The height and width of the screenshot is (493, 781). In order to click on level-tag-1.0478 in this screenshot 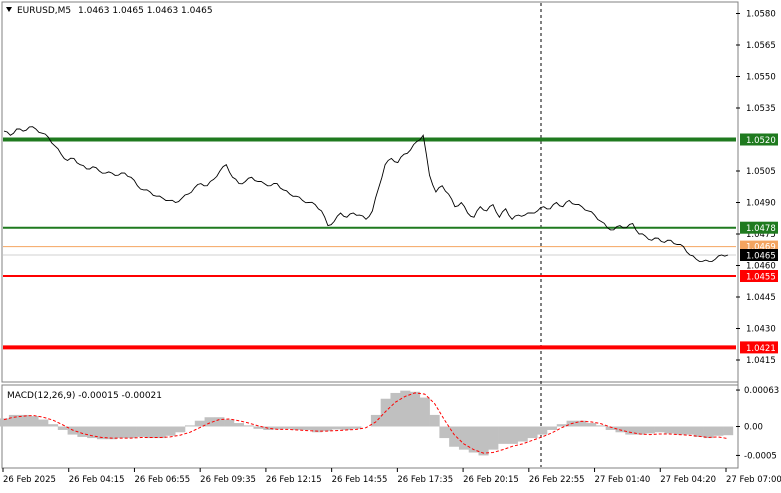, I will do `click(759, 227)`.